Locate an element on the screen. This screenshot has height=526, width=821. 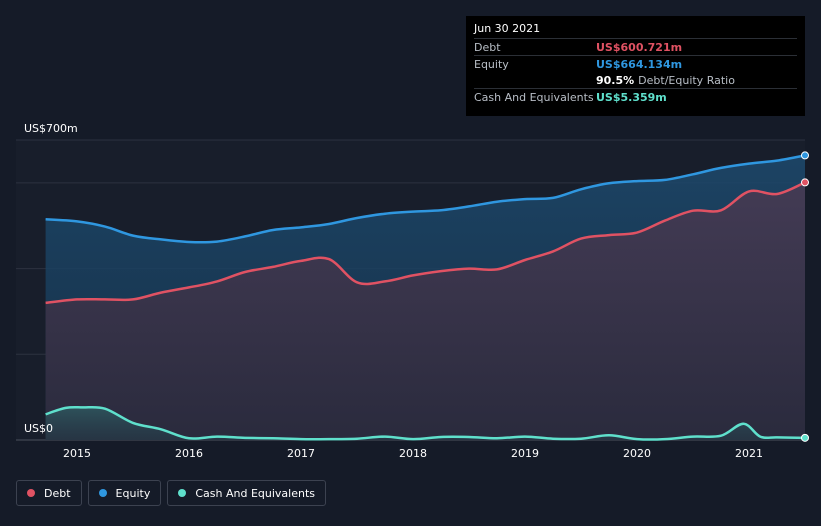
equity-end-marker is located at coordinates (805, 155).